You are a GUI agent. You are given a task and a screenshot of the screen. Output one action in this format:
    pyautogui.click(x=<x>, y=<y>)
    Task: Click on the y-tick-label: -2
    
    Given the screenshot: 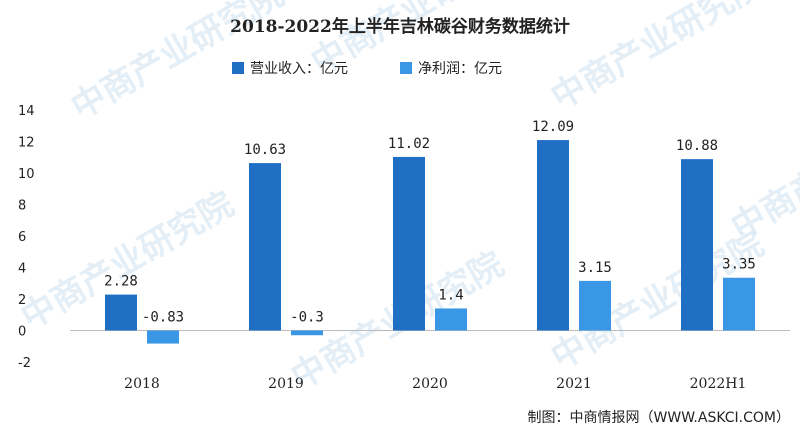 What is the action you would take?
    pyautogui.click(x=24, y=363)
    